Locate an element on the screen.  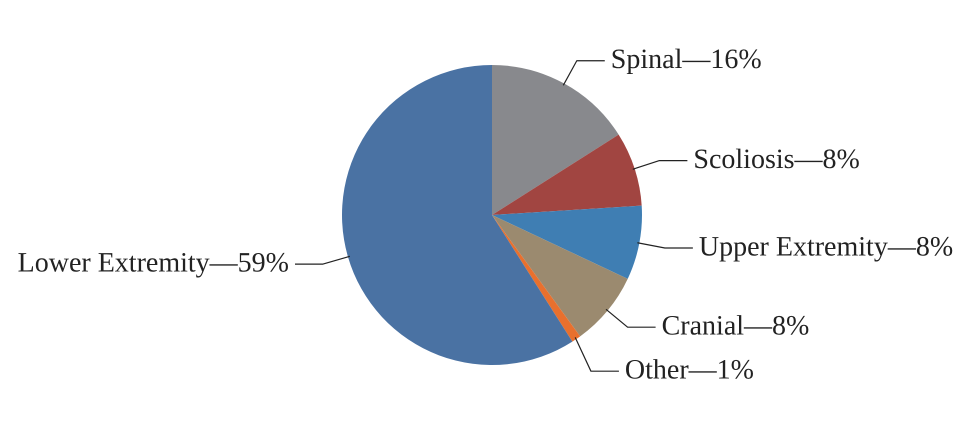
slice-label: Cranial—8% is located at coordinates (736, 326).